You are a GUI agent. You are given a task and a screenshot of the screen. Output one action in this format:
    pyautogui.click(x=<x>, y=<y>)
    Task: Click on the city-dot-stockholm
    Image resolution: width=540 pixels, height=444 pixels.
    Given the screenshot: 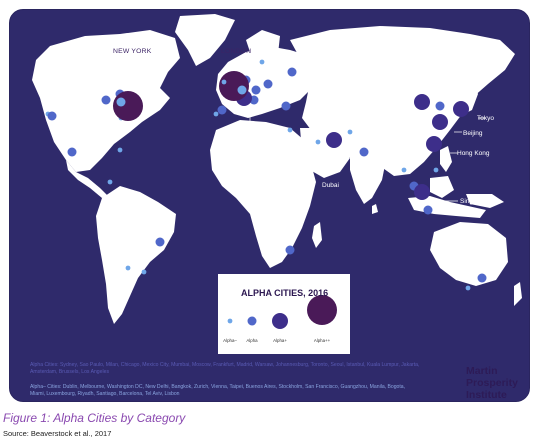 What is the action you would take?
    pyautogui.click(x=262, y=62)
    